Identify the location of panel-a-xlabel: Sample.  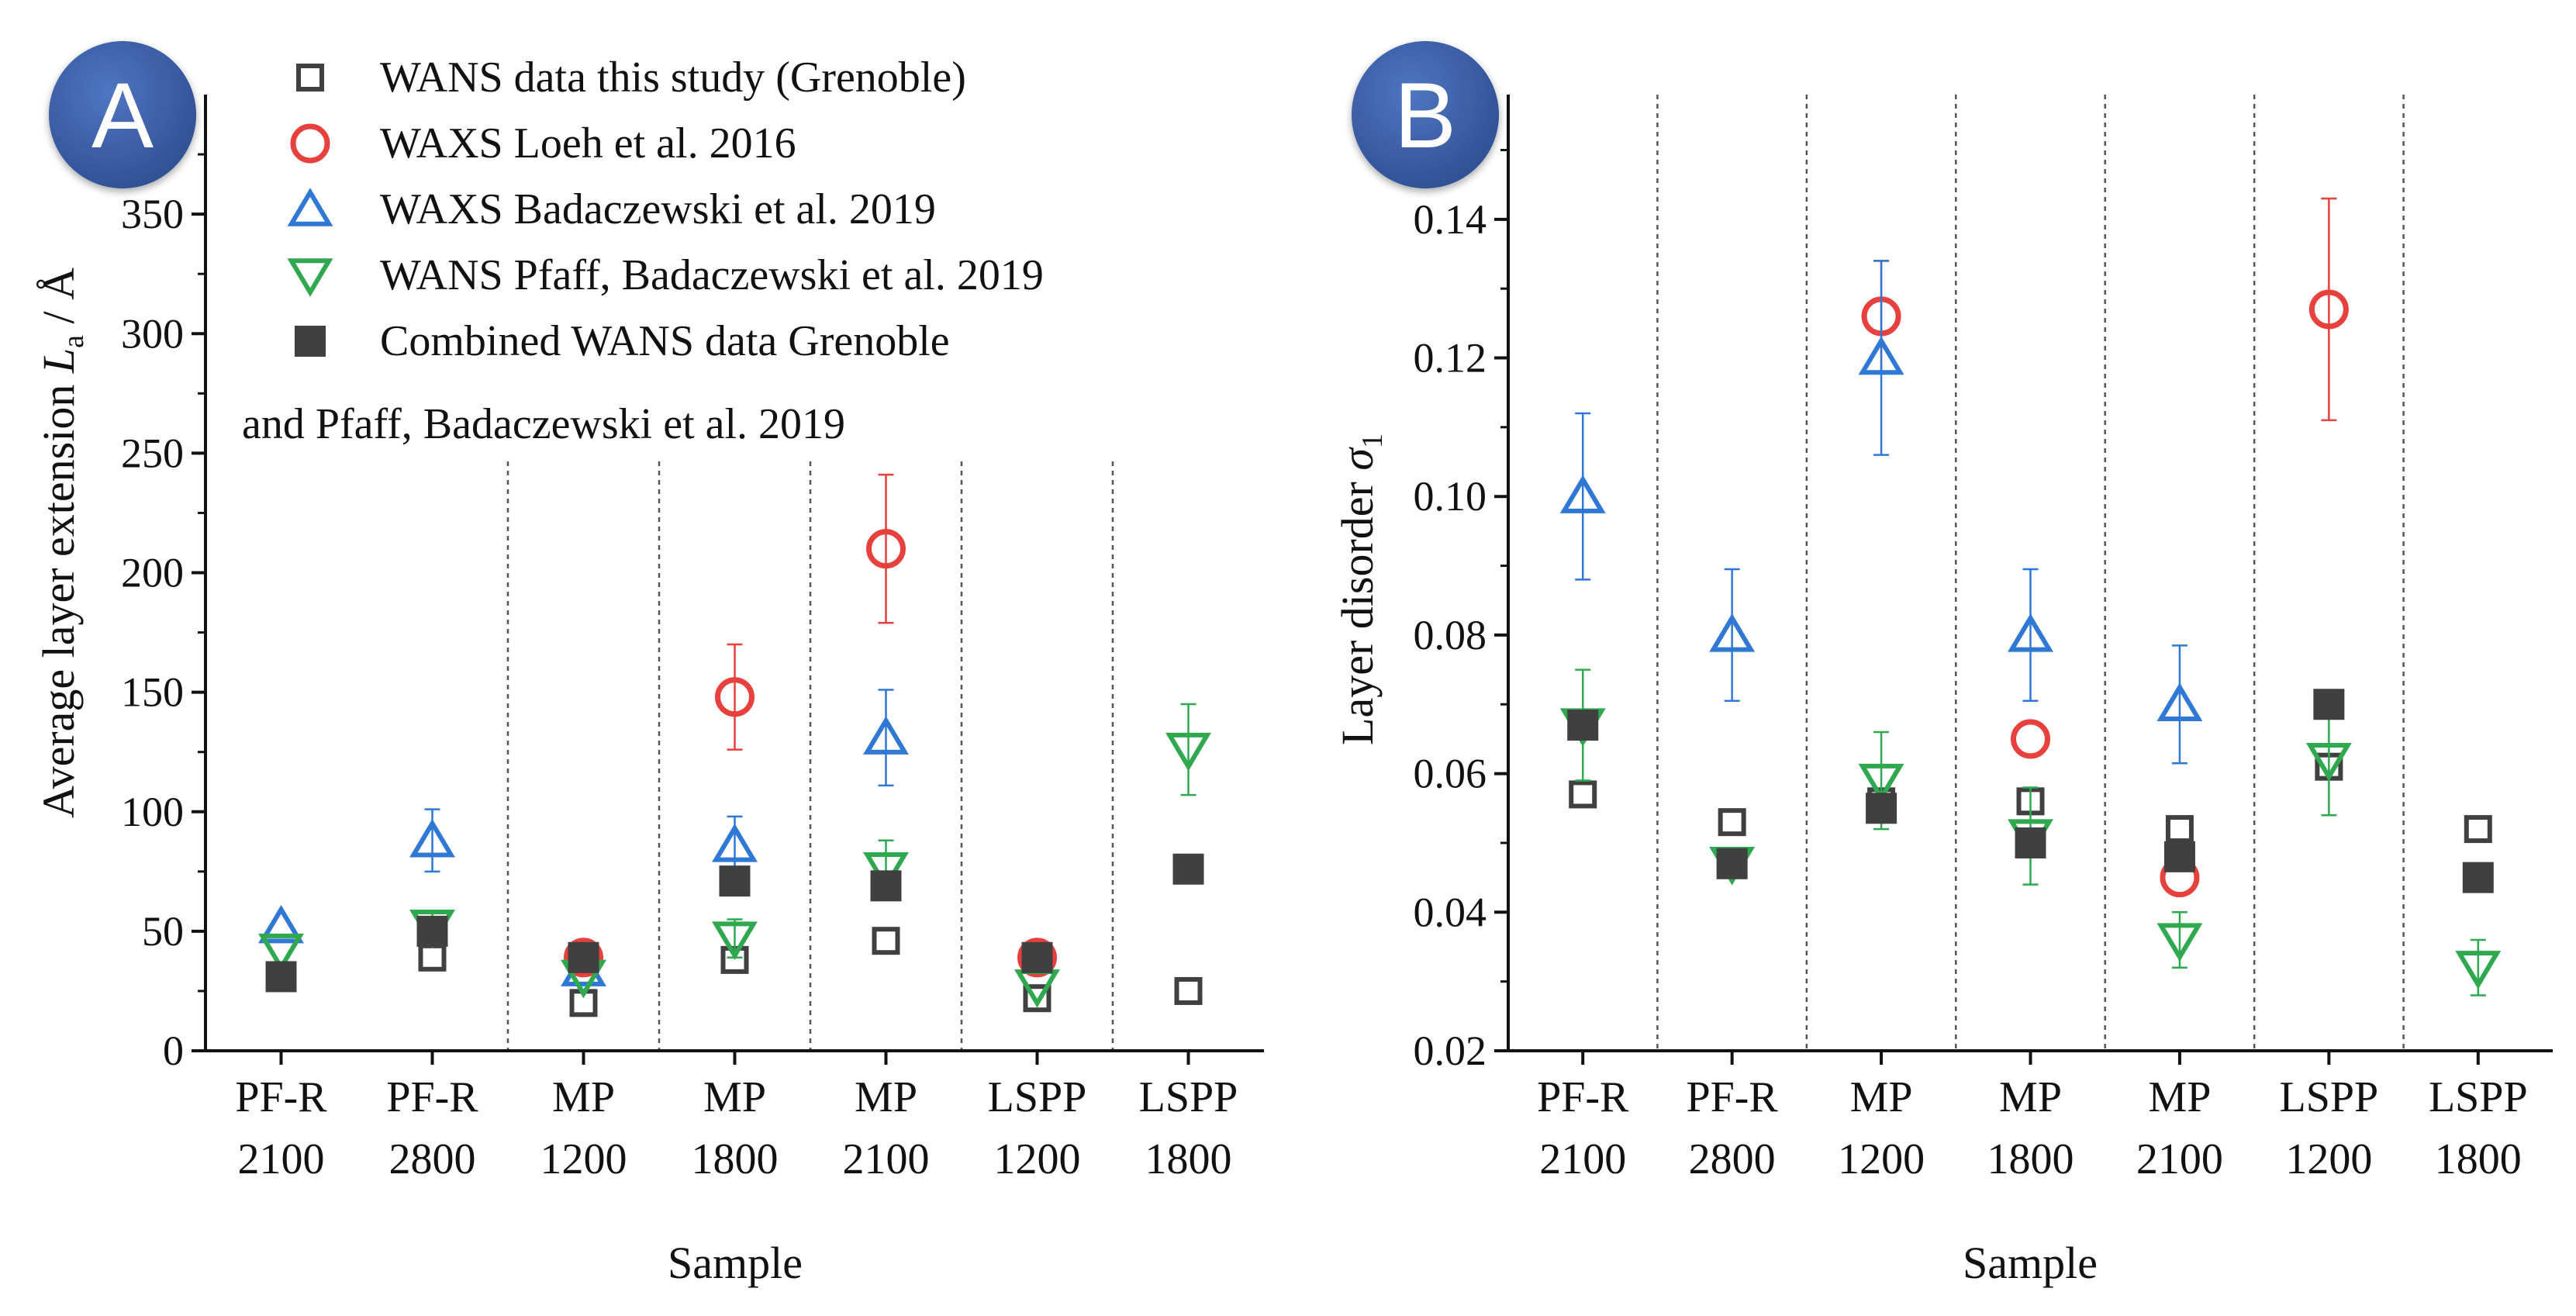
(735, 1263).